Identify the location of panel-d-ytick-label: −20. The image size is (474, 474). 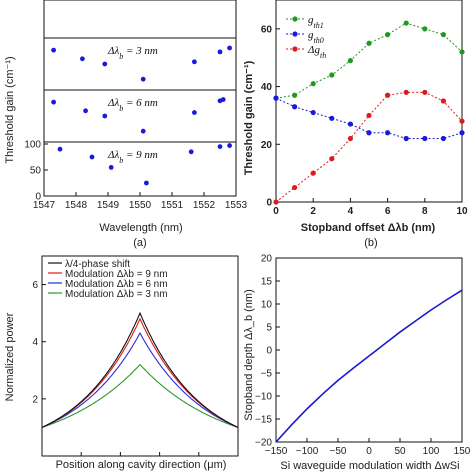
(263, 443).